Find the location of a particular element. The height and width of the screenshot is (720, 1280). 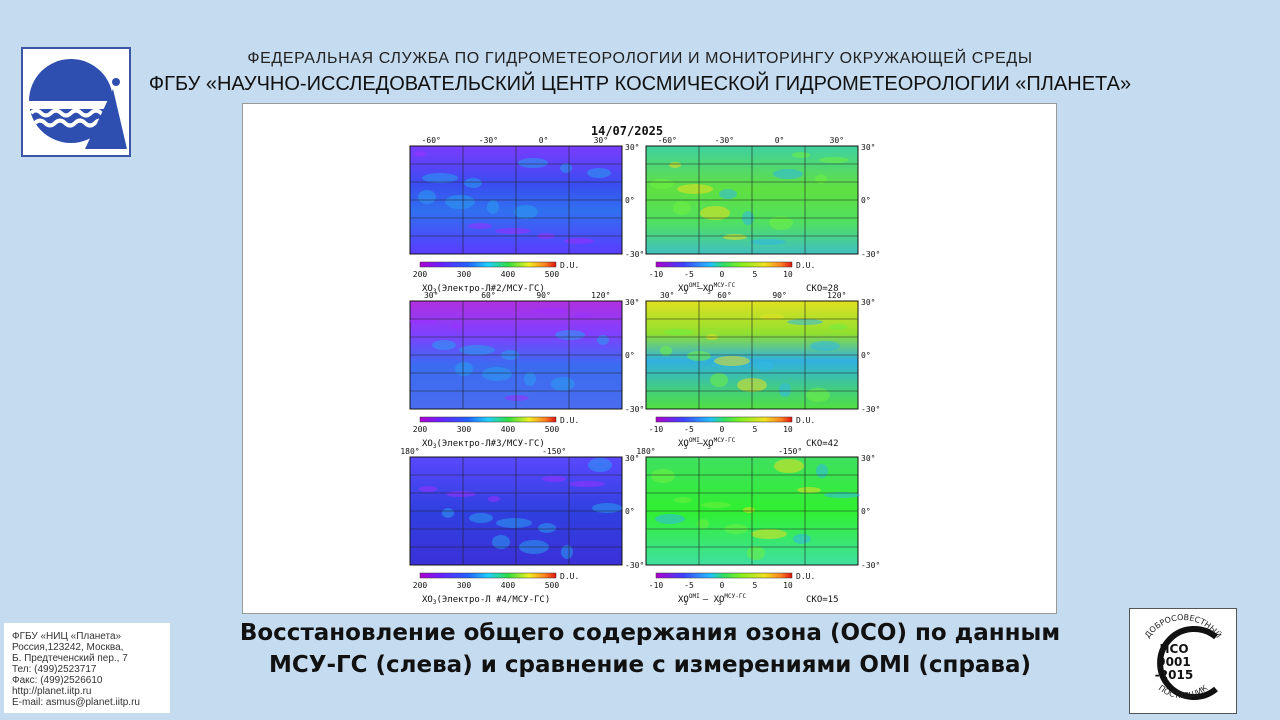

rmse-label: СКО=42 is located at coordinates (822, 444).